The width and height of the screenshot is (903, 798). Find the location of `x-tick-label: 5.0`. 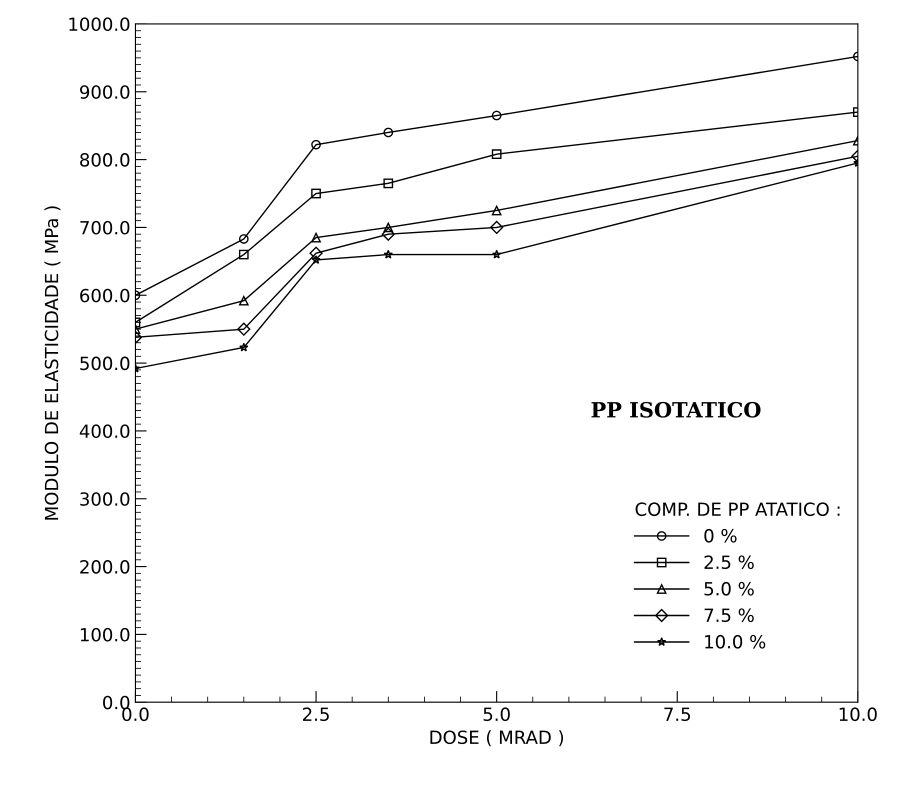

x-tick-label: 5.0 is located at coordinates (497, 714).